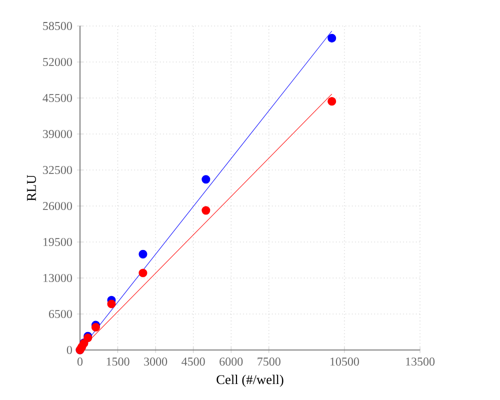 The height and width of the screenshot is (400, 500). Describe the element at coordinates (60, 314) in the screenshot. I see `y-tick-label: 6500` at that location.